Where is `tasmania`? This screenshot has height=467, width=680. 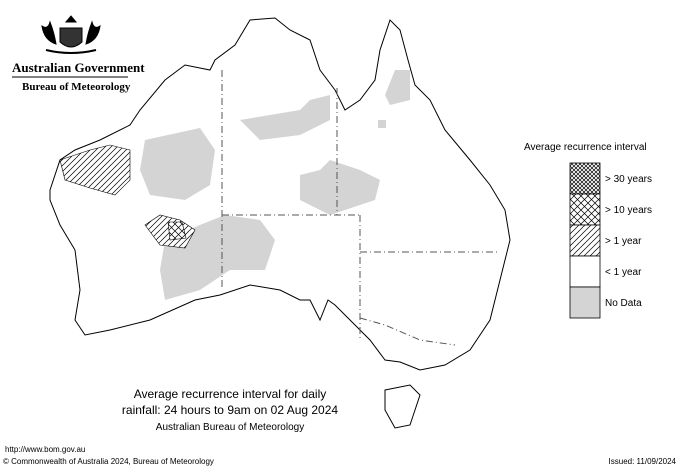
tasmania is located at coordinates (402, 406).